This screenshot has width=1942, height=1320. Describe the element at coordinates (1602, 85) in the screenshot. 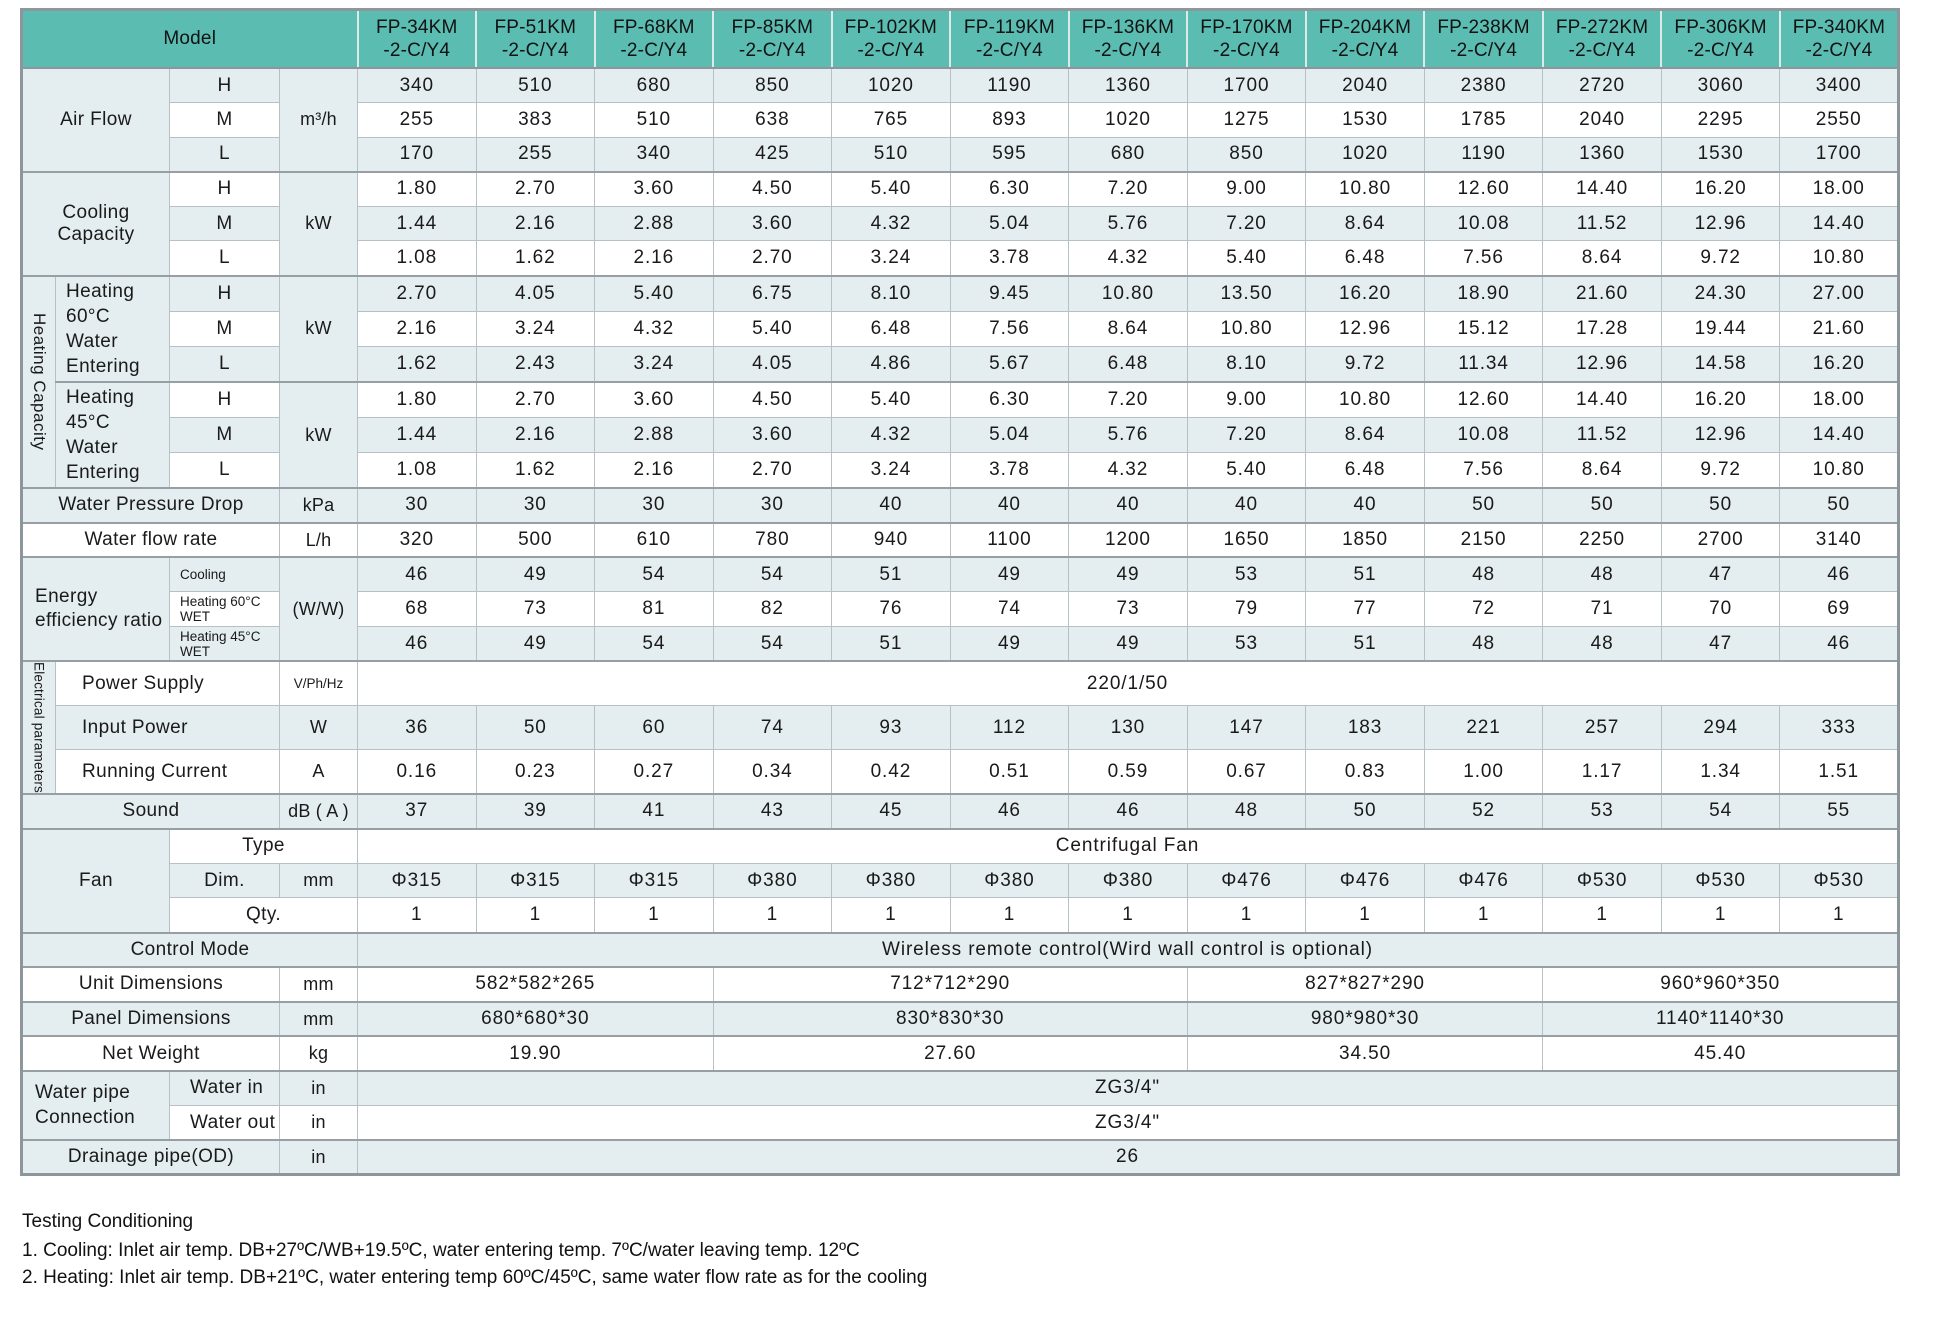

I see `value-cell: 2720` at that location.